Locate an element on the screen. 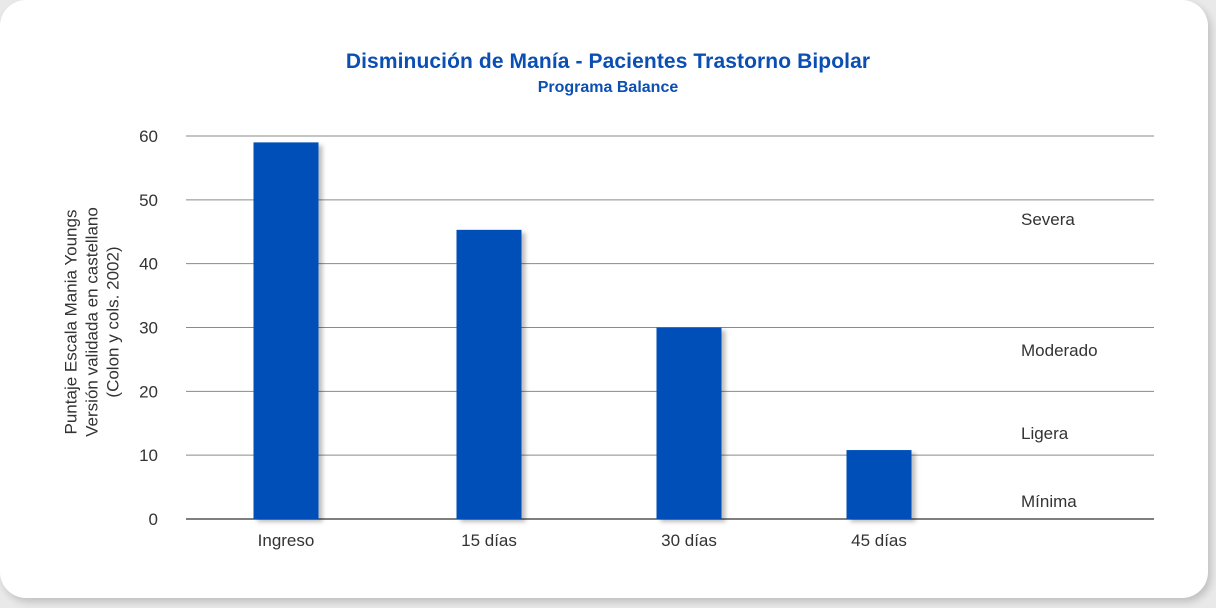 This screenshot has width=1216, height=608. y-tick-label: 40 is located at coordinates (148, 264).